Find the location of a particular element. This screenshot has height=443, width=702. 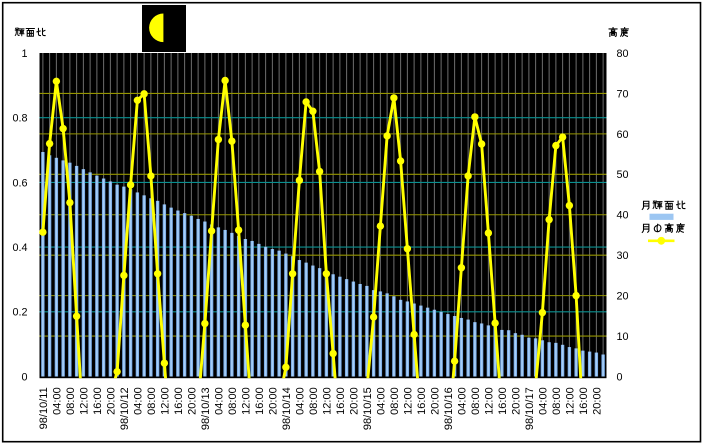

svg-text: 98/10/11 is located at coordinates (44, 408).